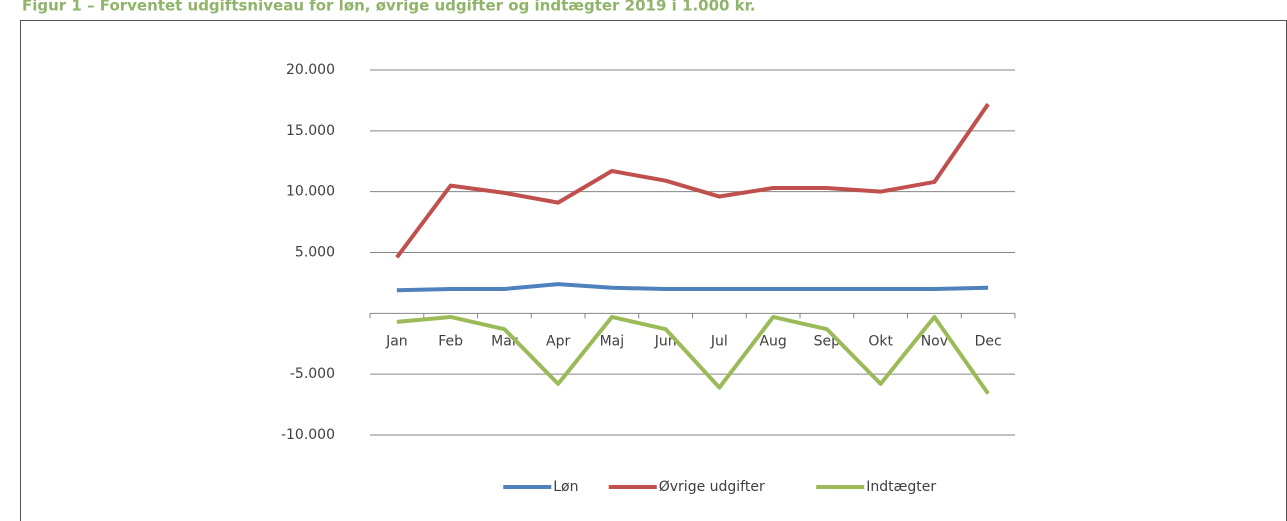  I want to click on x-tick-label: Aug, so click(772, 341).